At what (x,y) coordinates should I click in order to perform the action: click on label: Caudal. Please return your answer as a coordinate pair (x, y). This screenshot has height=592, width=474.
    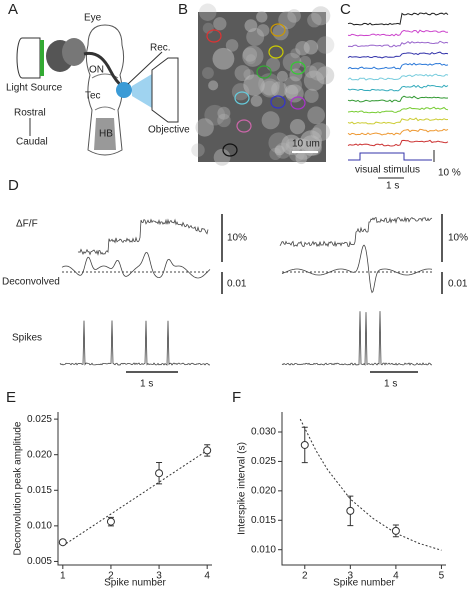
    Looking at the image, I should click on (32, 142).